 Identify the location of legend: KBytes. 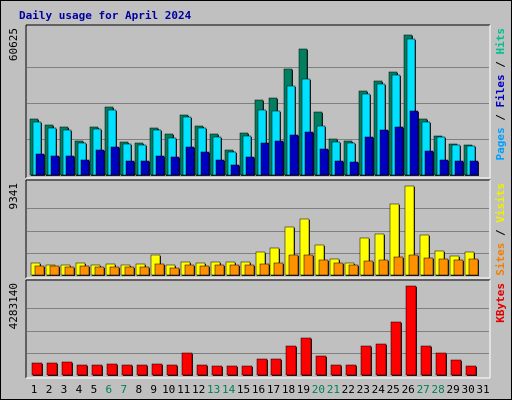
(500, 303).